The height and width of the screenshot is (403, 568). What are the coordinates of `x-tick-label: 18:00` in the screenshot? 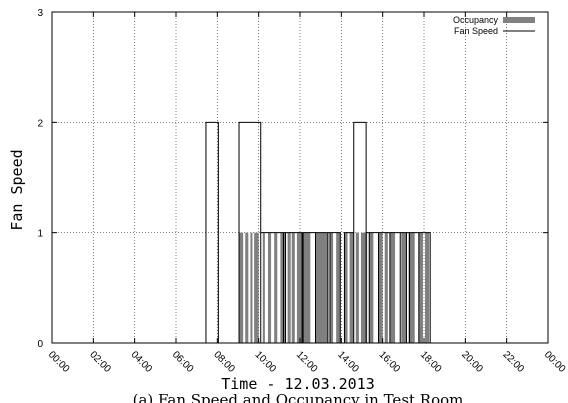 It's located at (431, 362).